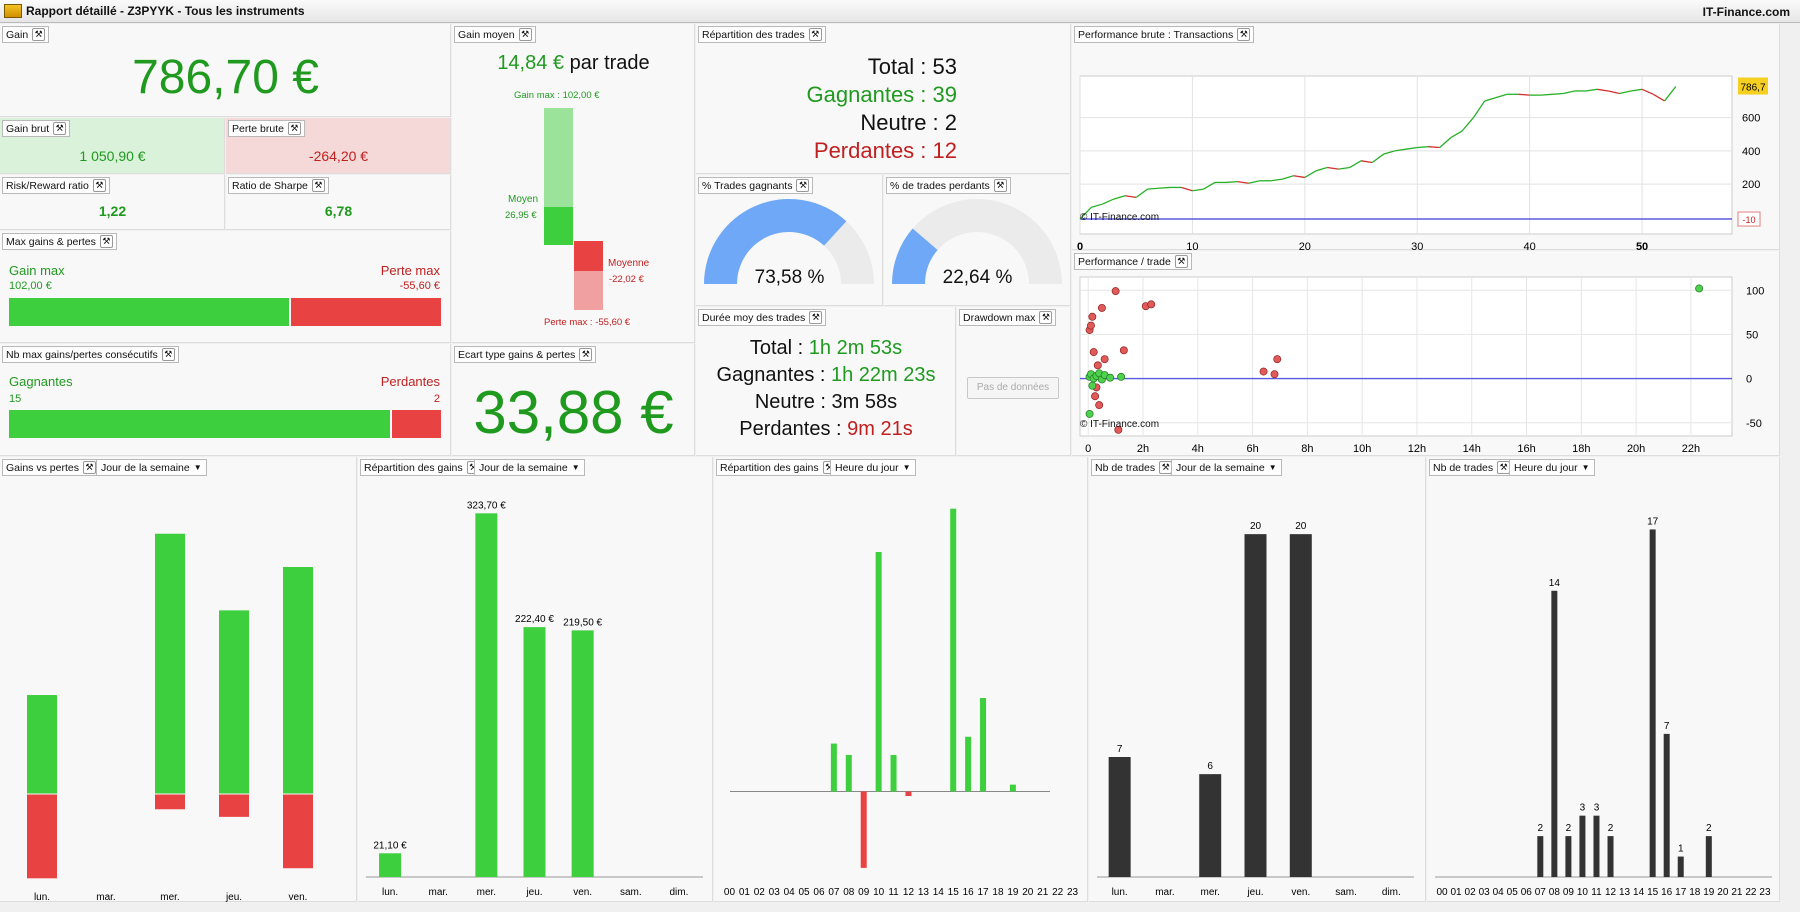 The height and width of the screenshot is (912, 1800). What do you see at coordinates (1527, 892) in the screenshot?
I see `x-tick-label: 06` at bounding box center [1527, 892].